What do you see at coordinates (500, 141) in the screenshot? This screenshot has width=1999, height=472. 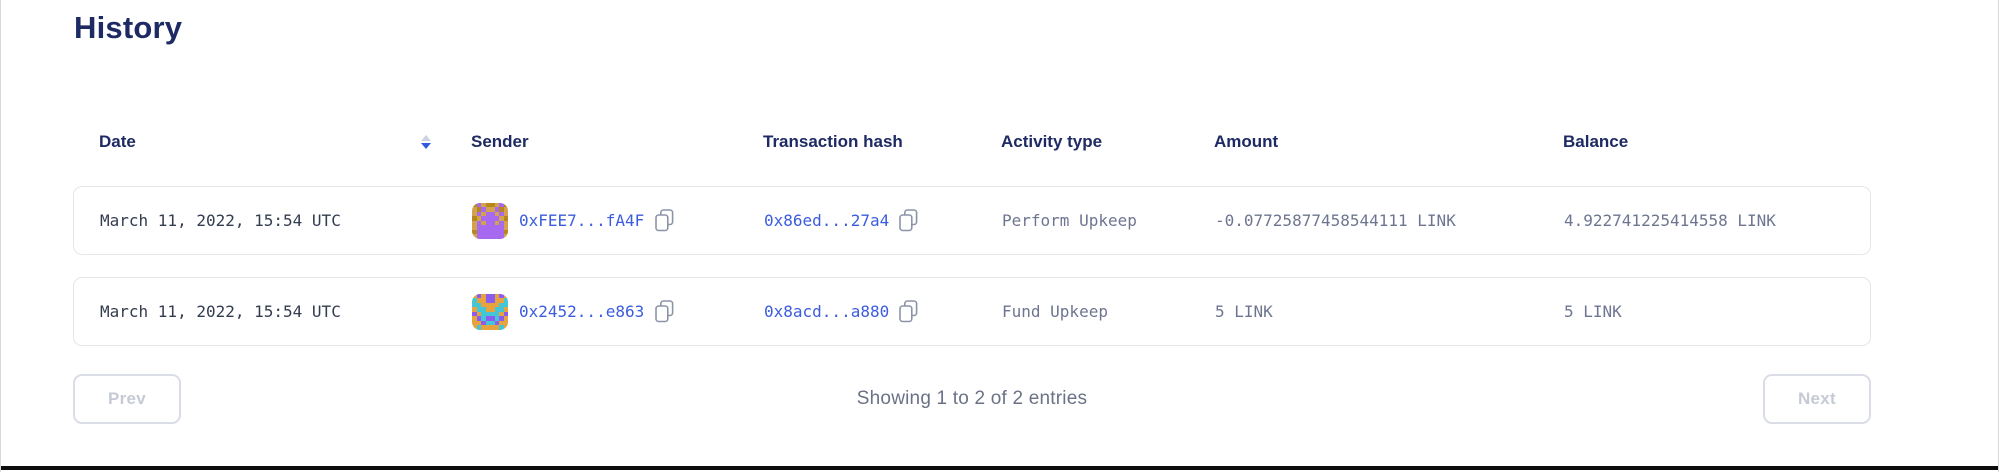 I see `column-header-sender: Sender` at bounding box center [500, 141].